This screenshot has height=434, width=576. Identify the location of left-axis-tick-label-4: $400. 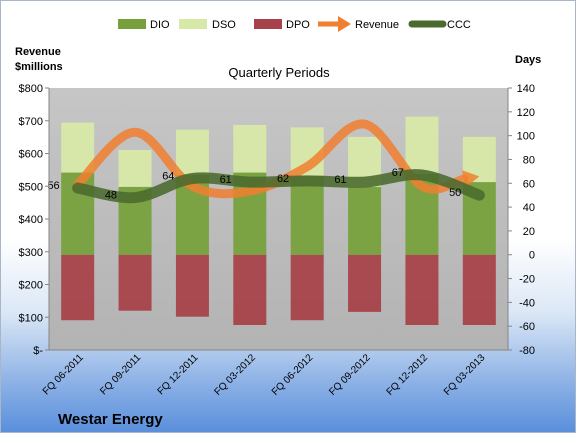
(31, 220).